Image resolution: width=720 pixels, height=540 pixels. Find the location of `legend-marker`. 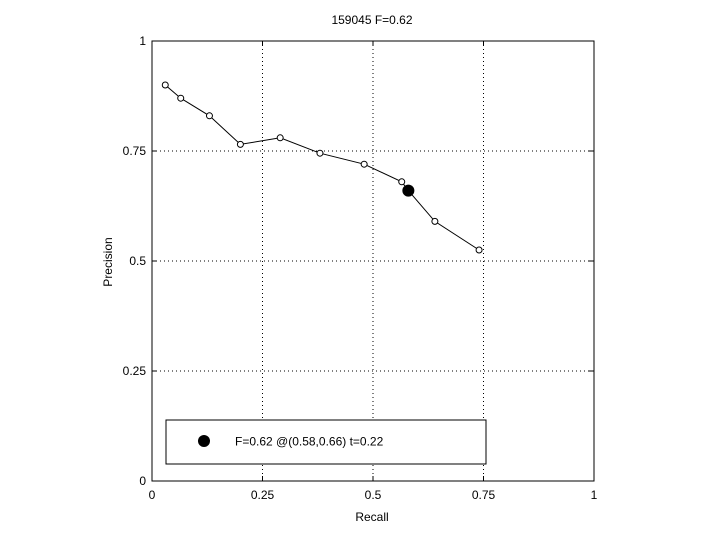

legend-marker is located at coordinates (204, 441).